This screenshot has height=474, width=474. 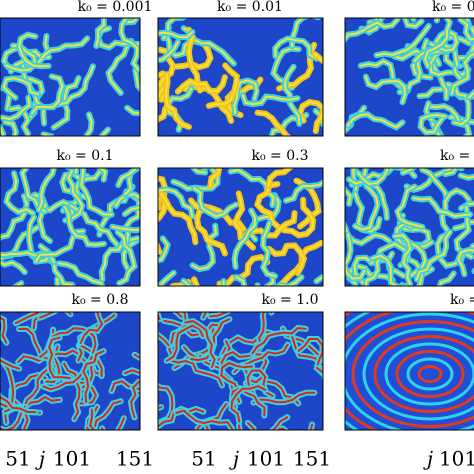 I want to click on ring, so click(x=430, y=374).